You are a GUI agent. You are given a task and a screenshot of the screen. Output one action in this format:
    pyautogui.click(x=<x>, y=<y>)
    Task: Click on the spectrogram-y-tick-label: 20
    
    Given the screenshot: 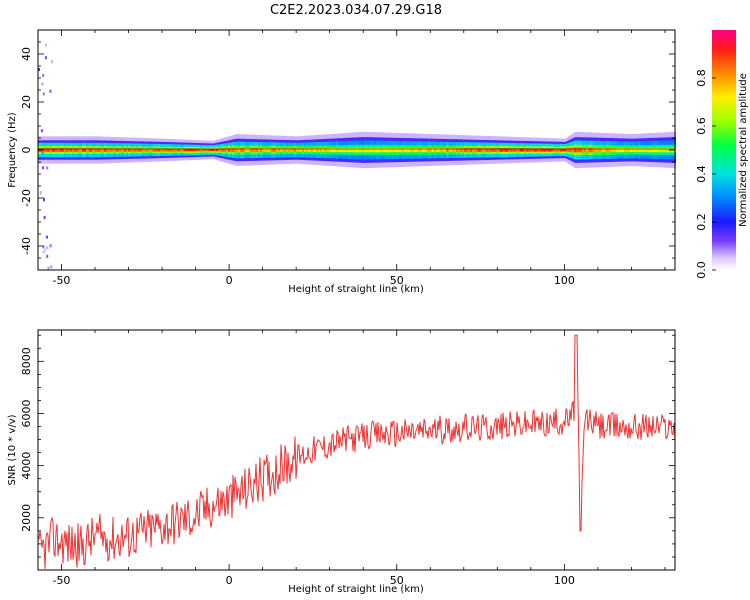 What is the action you would take?
    pyautogui.click(x=26, y=102)
    